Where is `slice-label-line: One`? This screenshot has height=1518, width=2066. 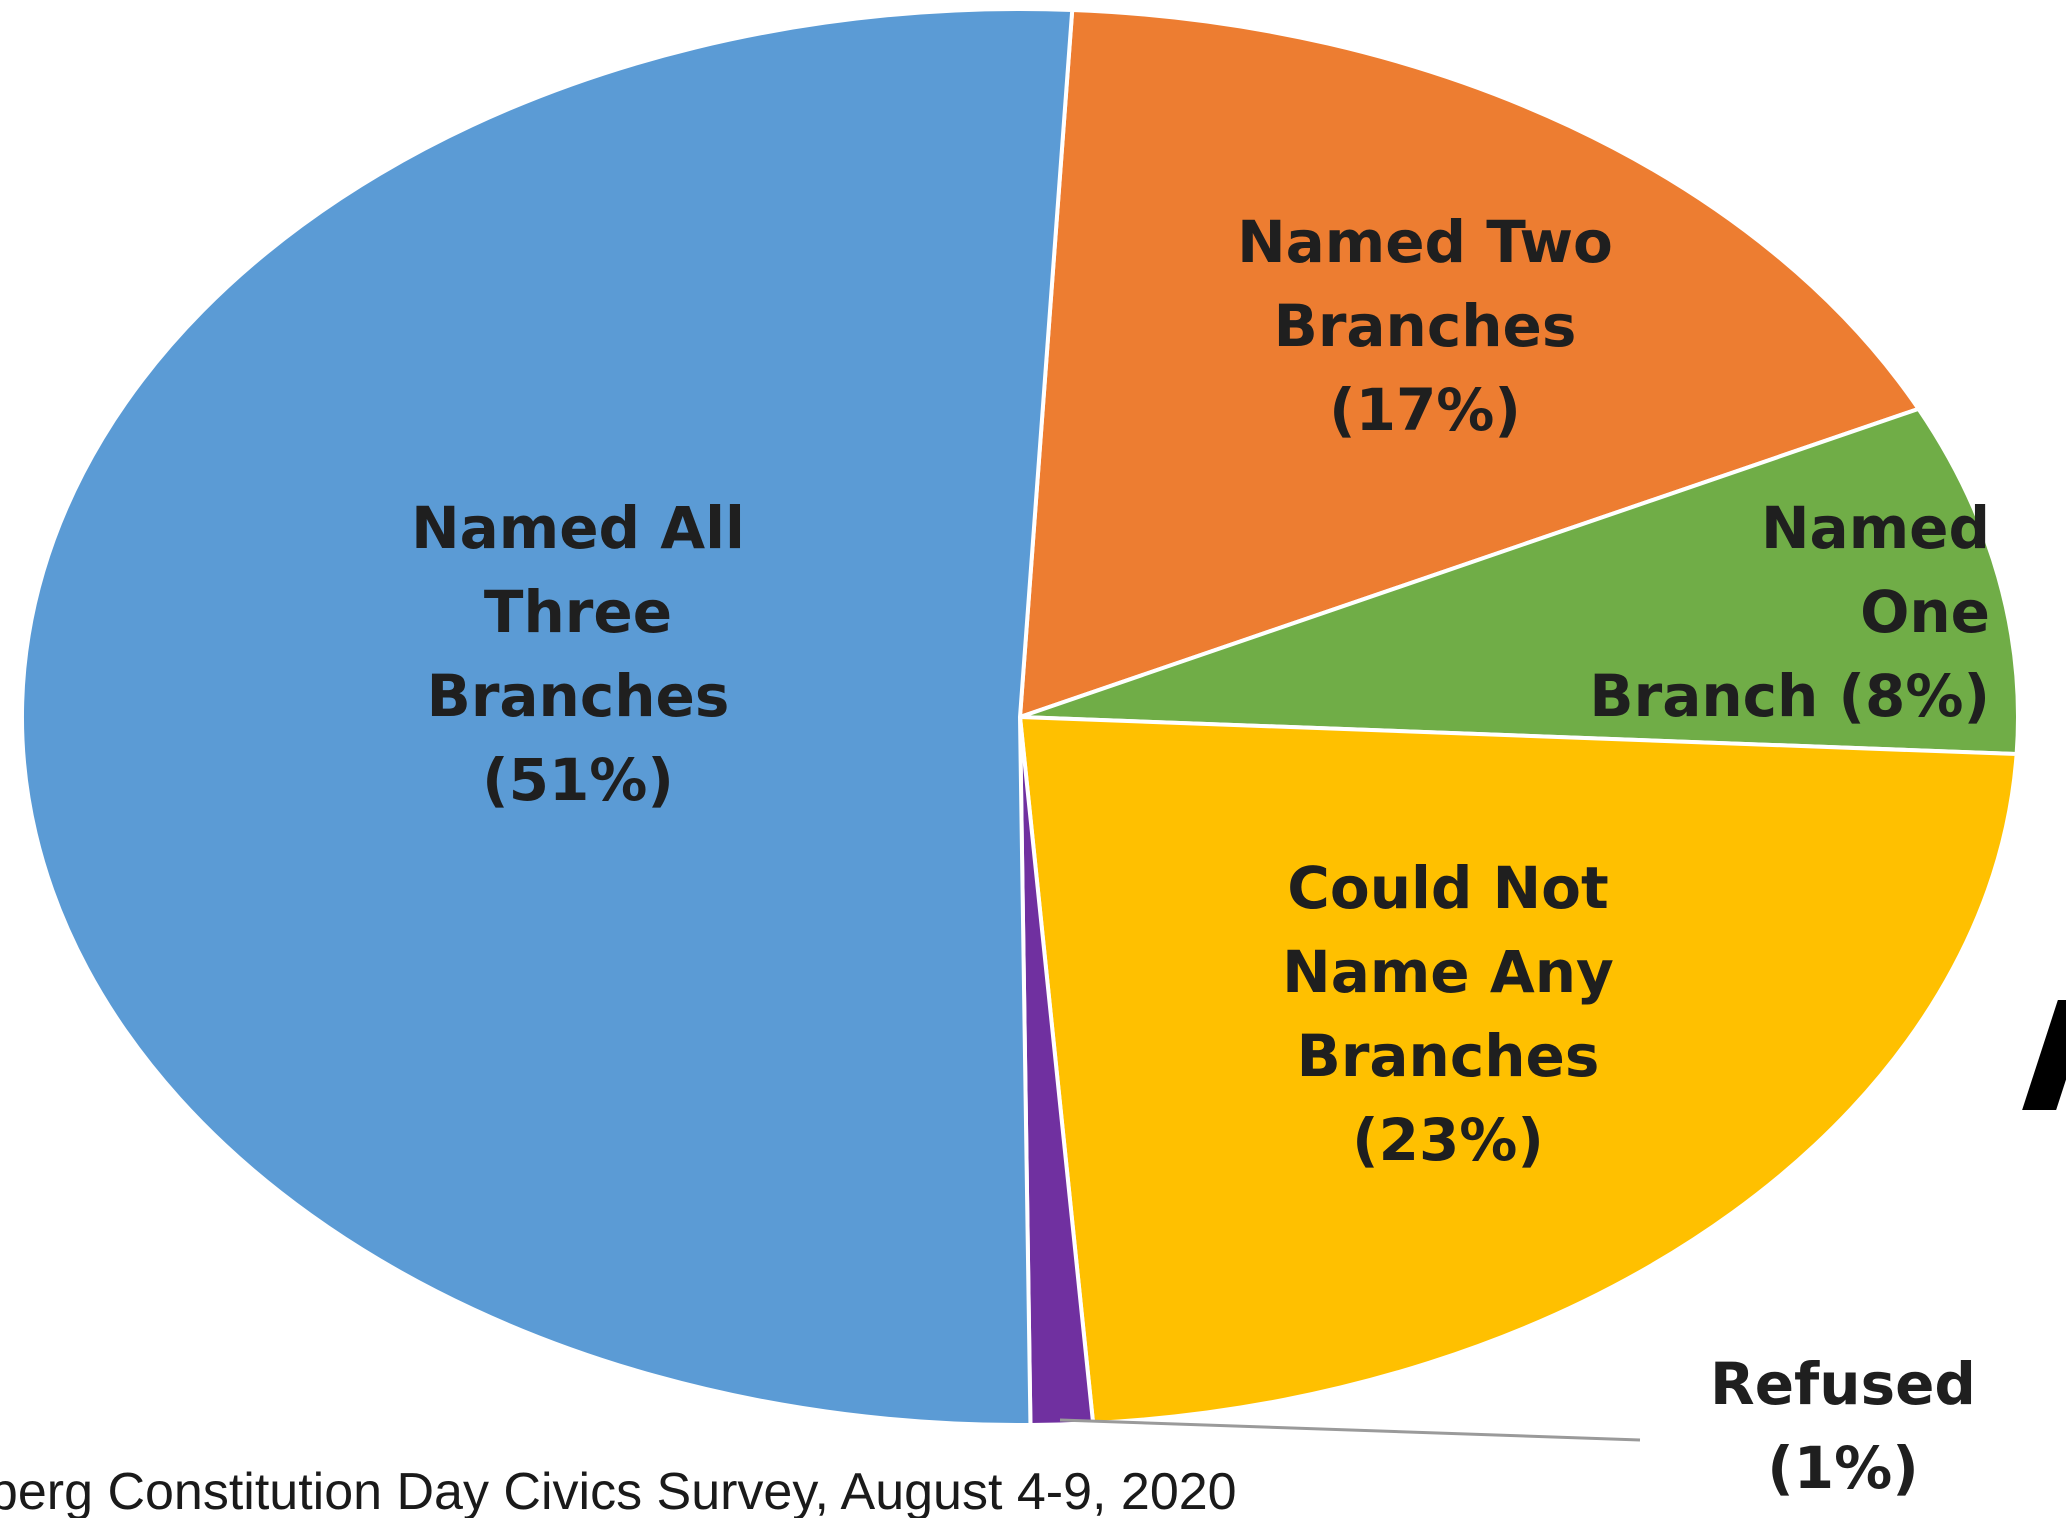
slice-label-line: One is located at coordinates (1925, 612).